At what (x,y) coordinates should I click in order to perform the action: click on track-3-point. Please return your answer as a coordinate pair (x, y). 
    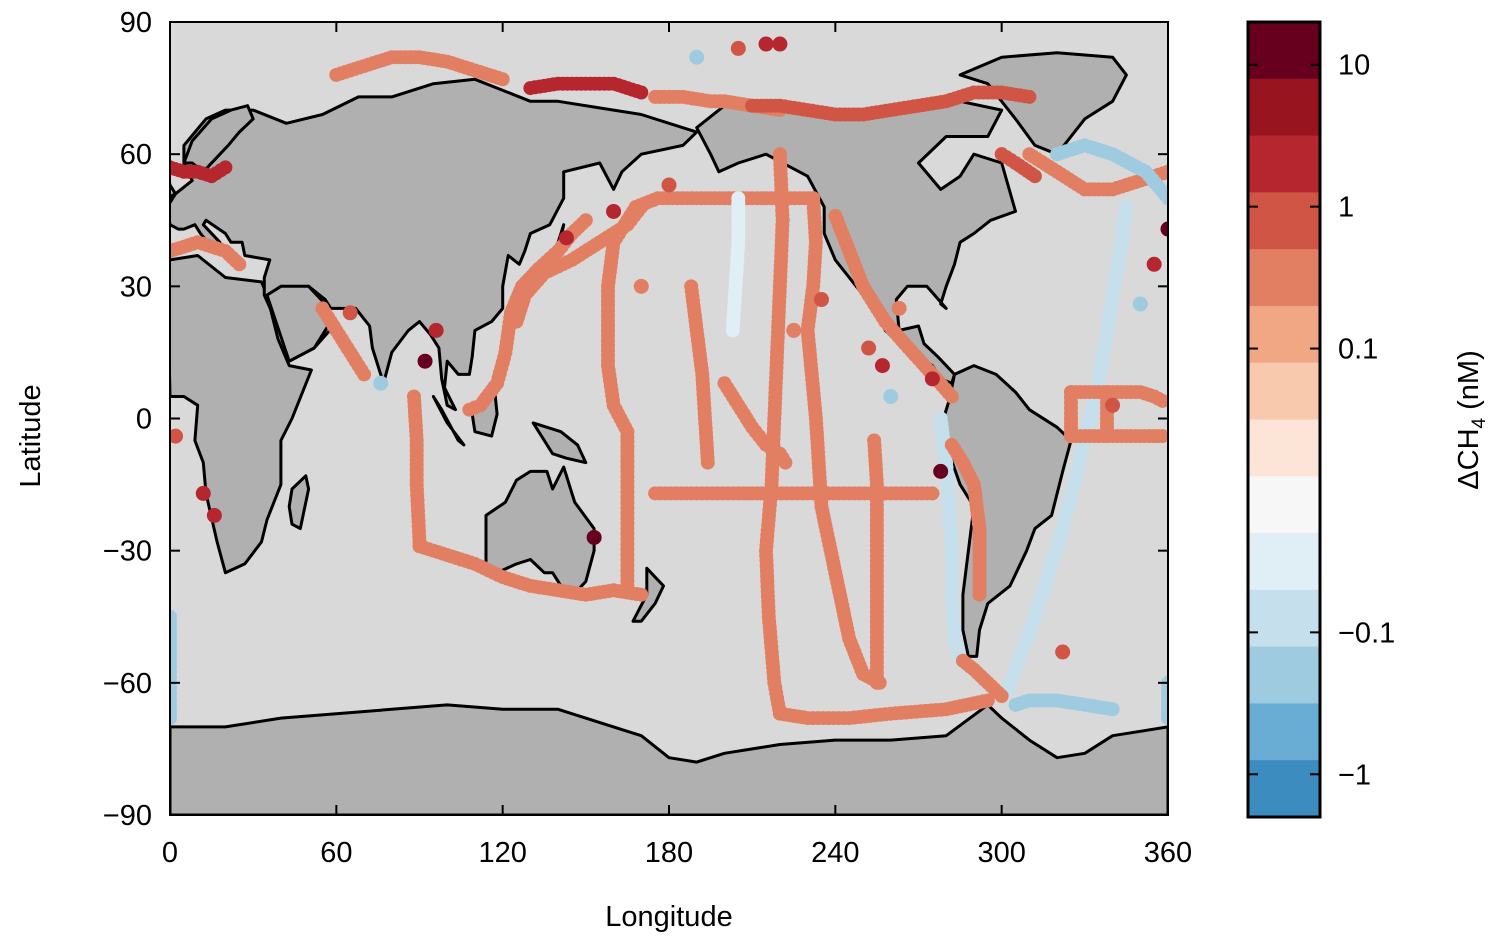
    Looking at the image, I should click on (469, 409).